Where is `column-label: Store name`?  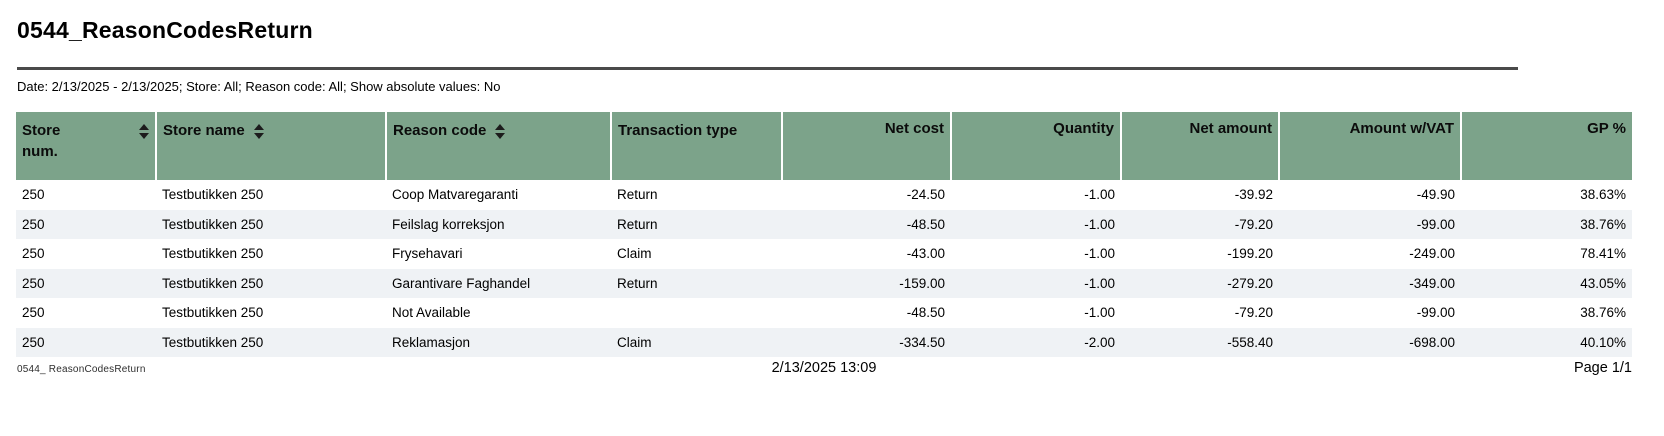
column-label: Store name is located at coordinates (204, 130).